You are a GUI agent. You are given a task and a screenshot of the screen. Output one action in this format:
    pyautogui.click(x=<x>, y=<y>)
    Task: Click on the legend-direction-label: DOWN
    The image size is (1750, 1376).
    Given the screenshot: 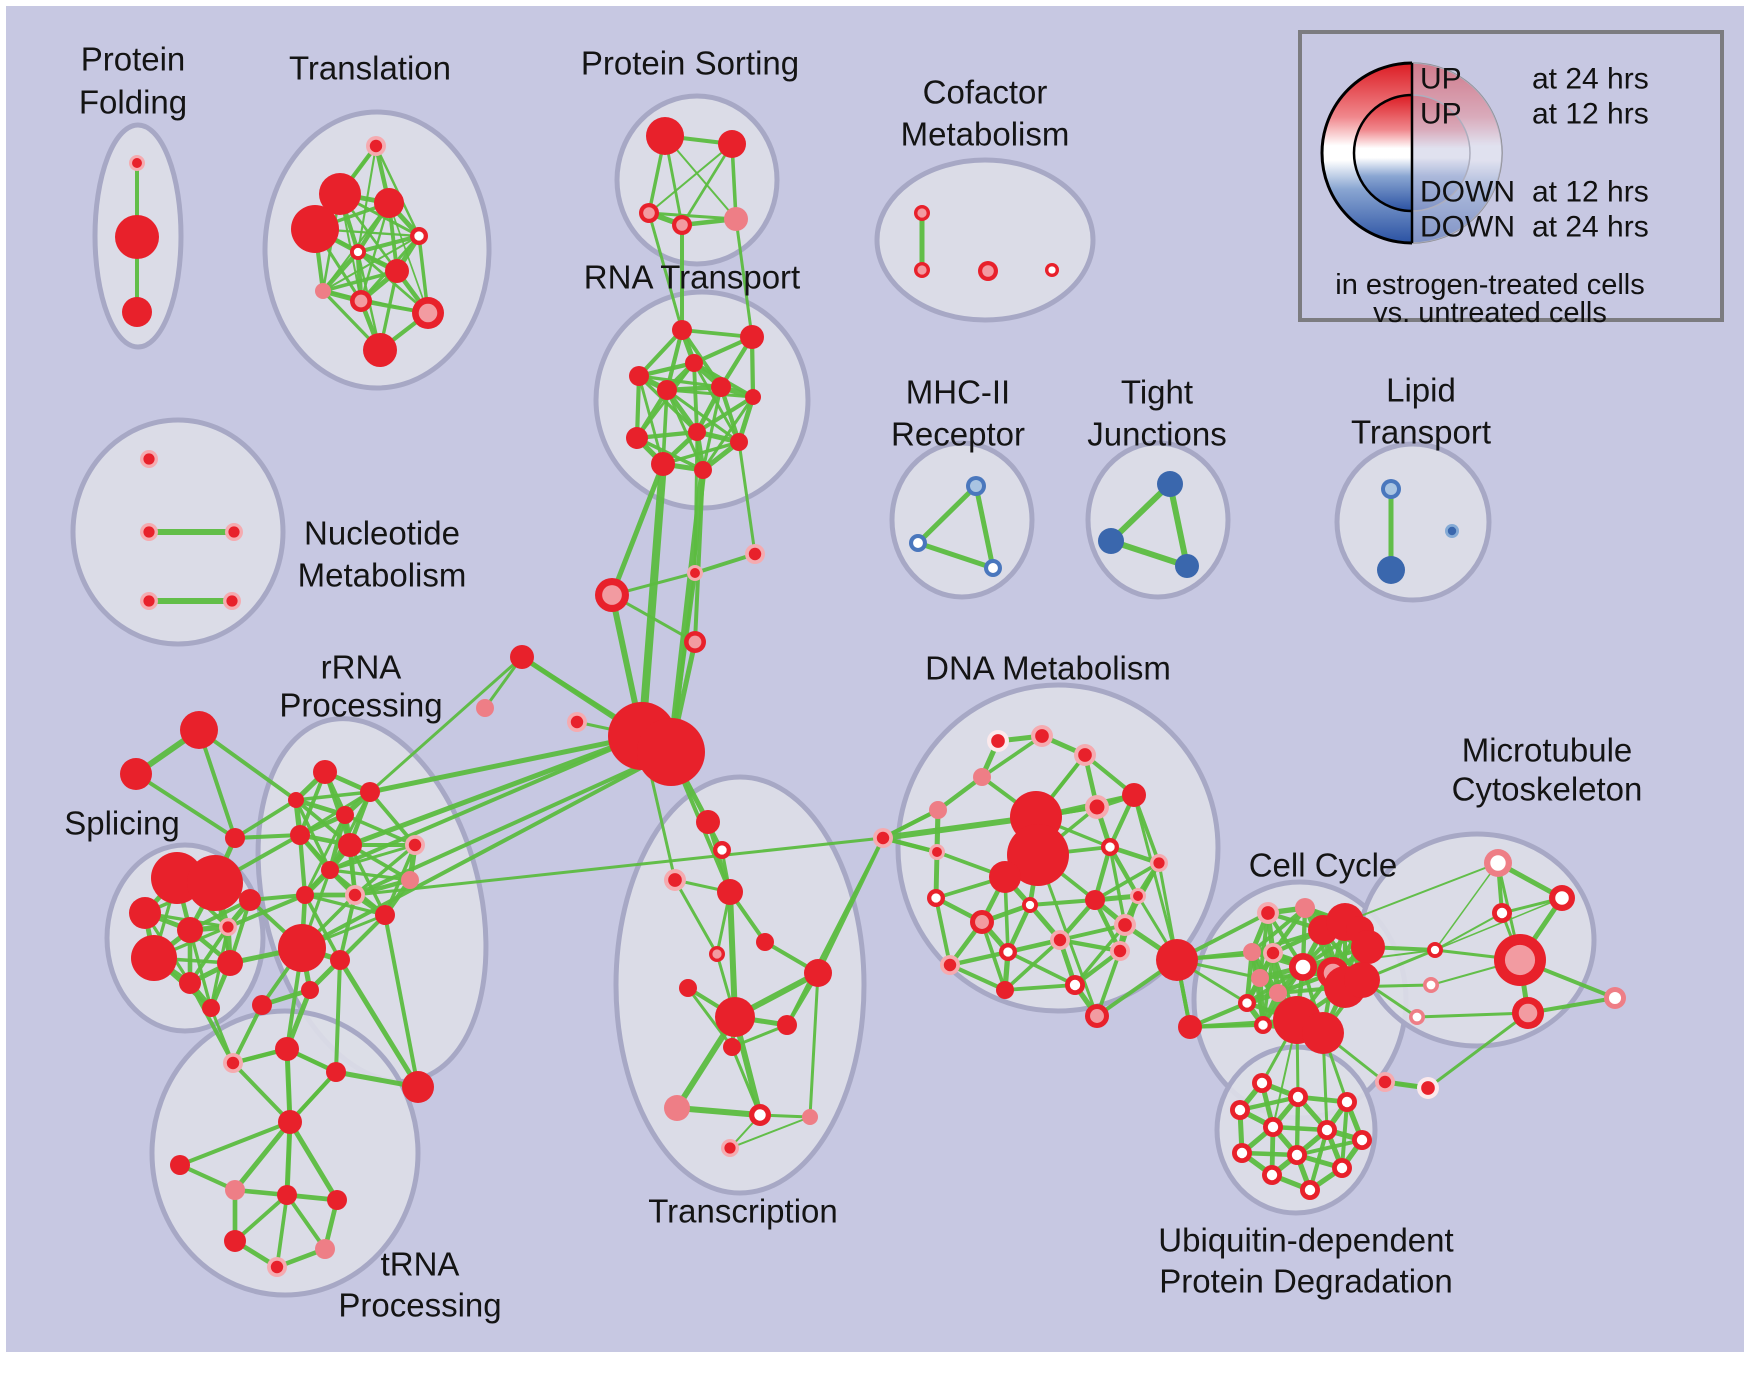 What is the action you would take?
    pyautogui.click(x=1467, y=227)
    